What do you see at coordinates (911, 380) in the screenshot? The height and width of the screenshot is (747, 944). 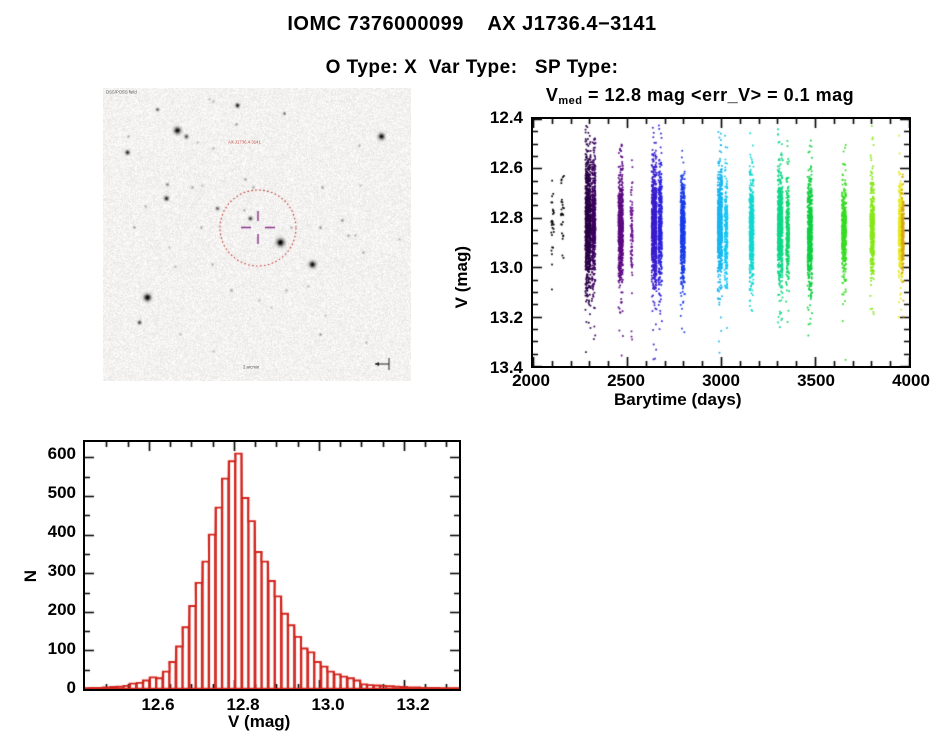 I see `lc-xtick-4: 4000` at bounding box center [911, 380].